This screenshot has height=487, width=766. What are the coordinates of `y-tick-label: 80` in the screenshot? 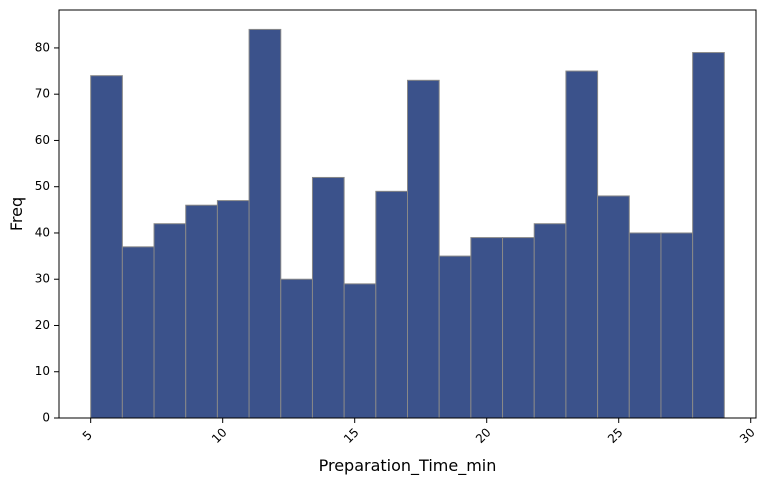 It's located at (42, 47).